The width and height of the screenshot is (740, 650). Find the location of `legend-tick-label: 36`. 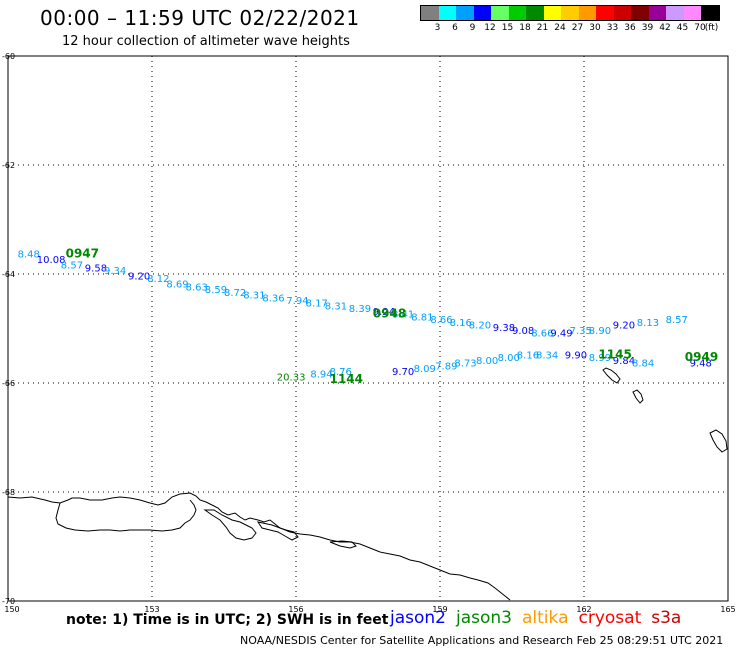

legend-tick-label: 36 is located at coordinates (630, 28).